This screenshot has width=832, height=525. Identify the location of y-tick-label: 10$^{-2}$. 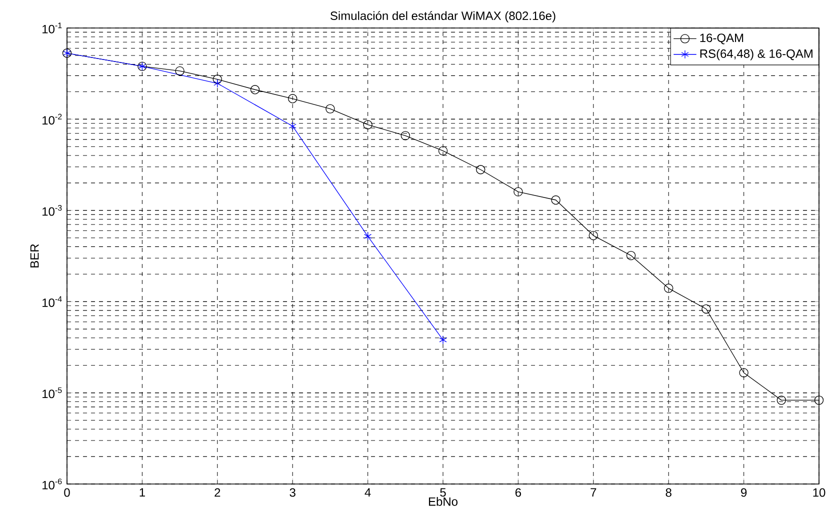
(52, 119).